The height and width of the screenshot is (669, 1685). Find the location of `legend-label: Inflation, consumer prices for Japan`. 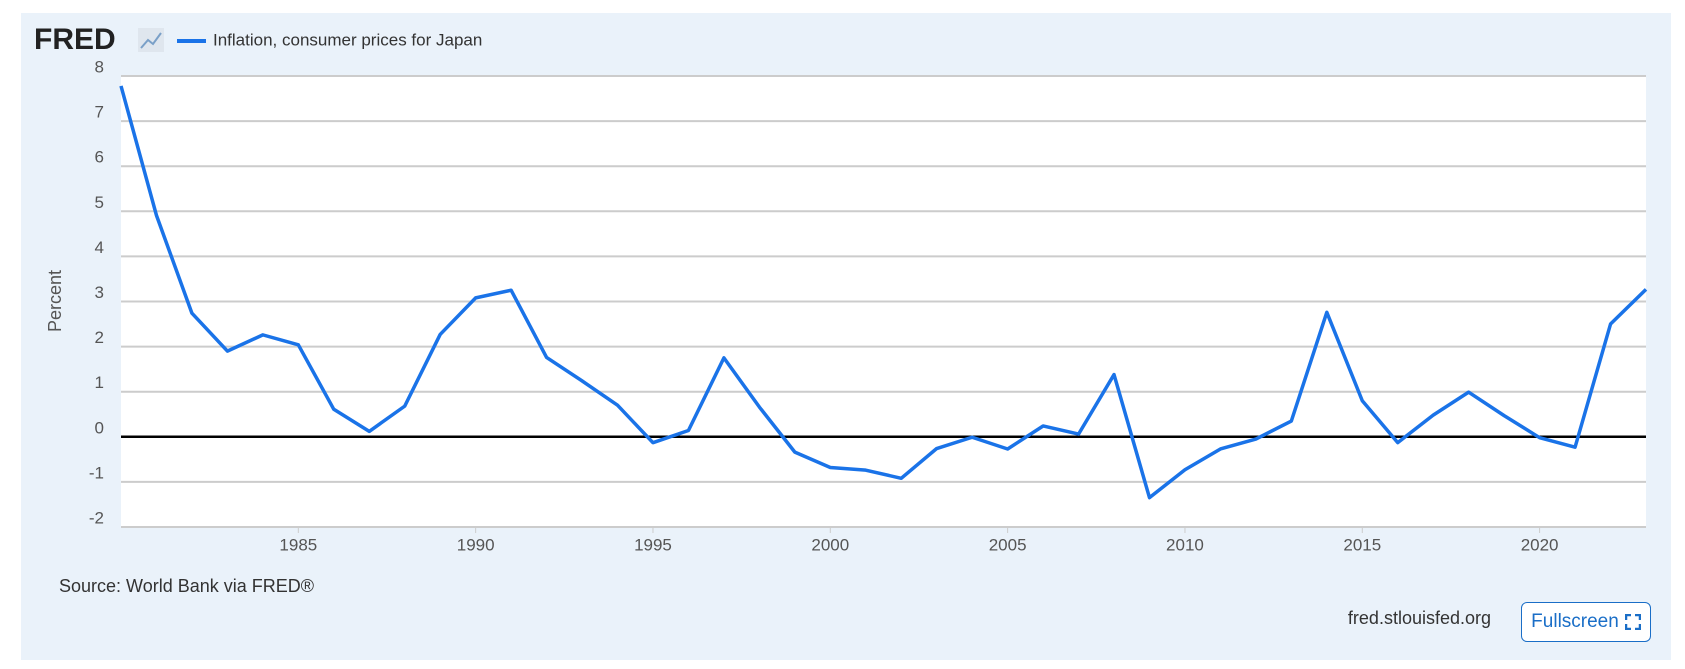

legend-label: Inflation, consumer prices for Japan is located at coordinates (347, 39).